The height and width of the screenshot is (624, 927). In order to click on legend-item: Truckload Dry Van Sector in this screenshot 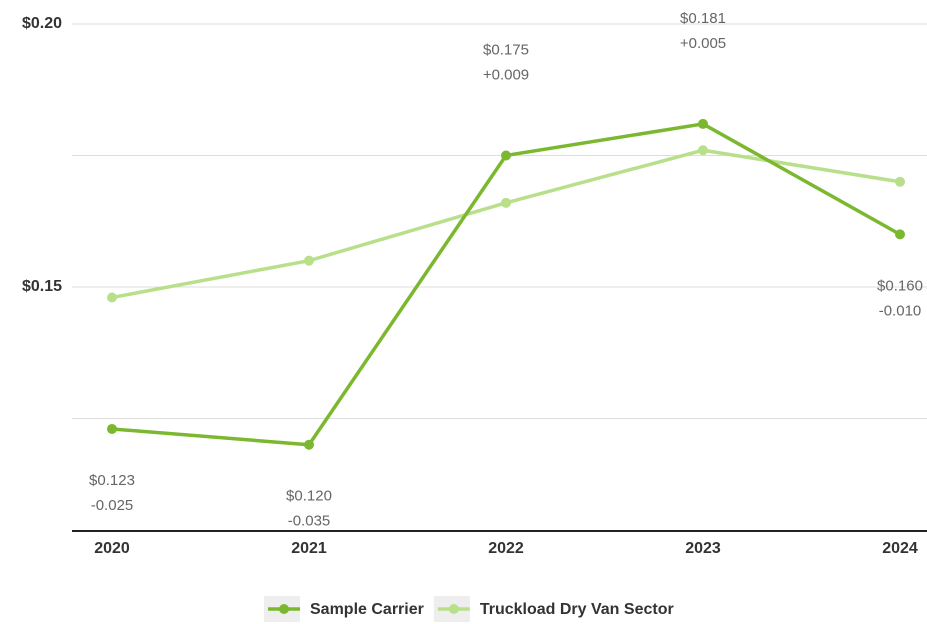, I will do `click(553, 609)`.